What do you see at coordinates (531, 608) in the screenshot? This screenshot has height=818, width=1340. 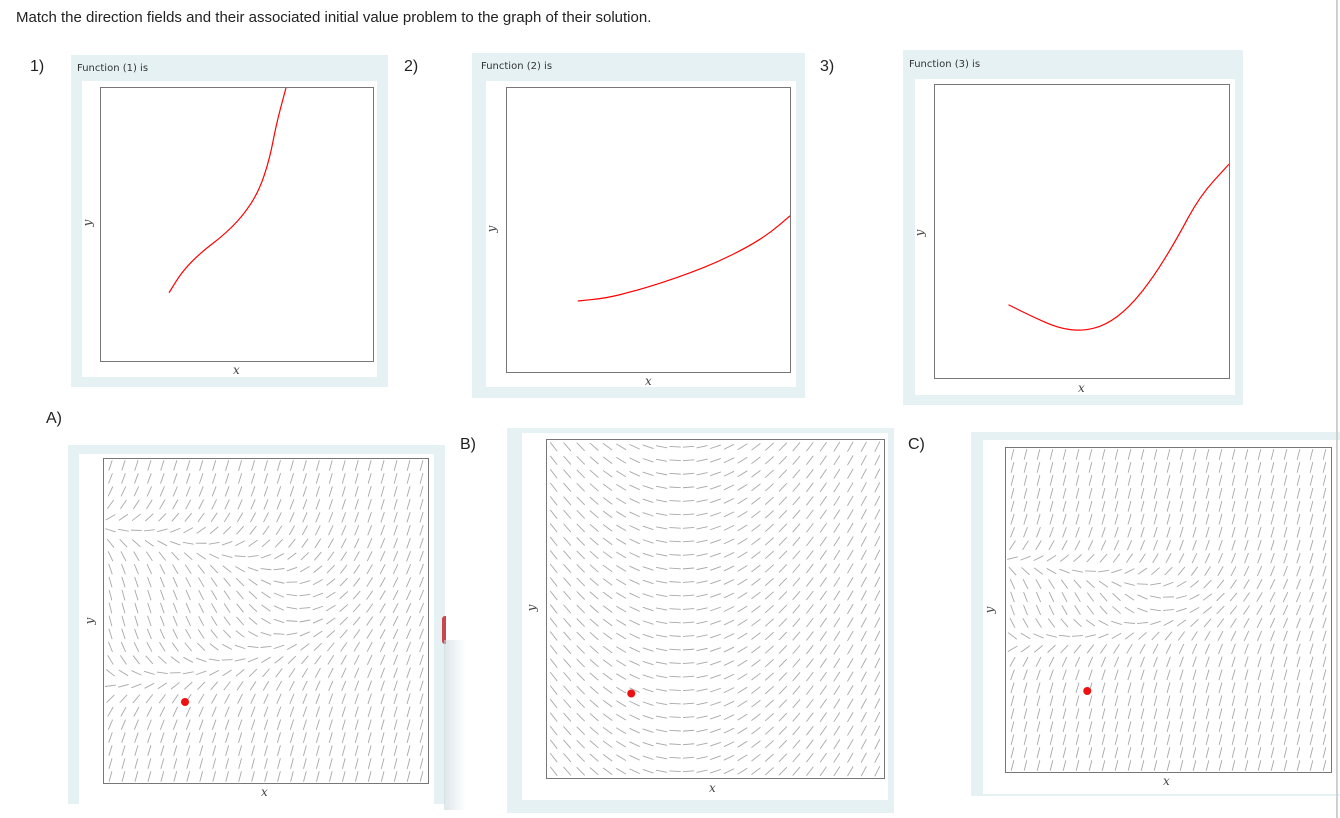 I see `field-b-ylabel: y` at bounding box center [531, 608].